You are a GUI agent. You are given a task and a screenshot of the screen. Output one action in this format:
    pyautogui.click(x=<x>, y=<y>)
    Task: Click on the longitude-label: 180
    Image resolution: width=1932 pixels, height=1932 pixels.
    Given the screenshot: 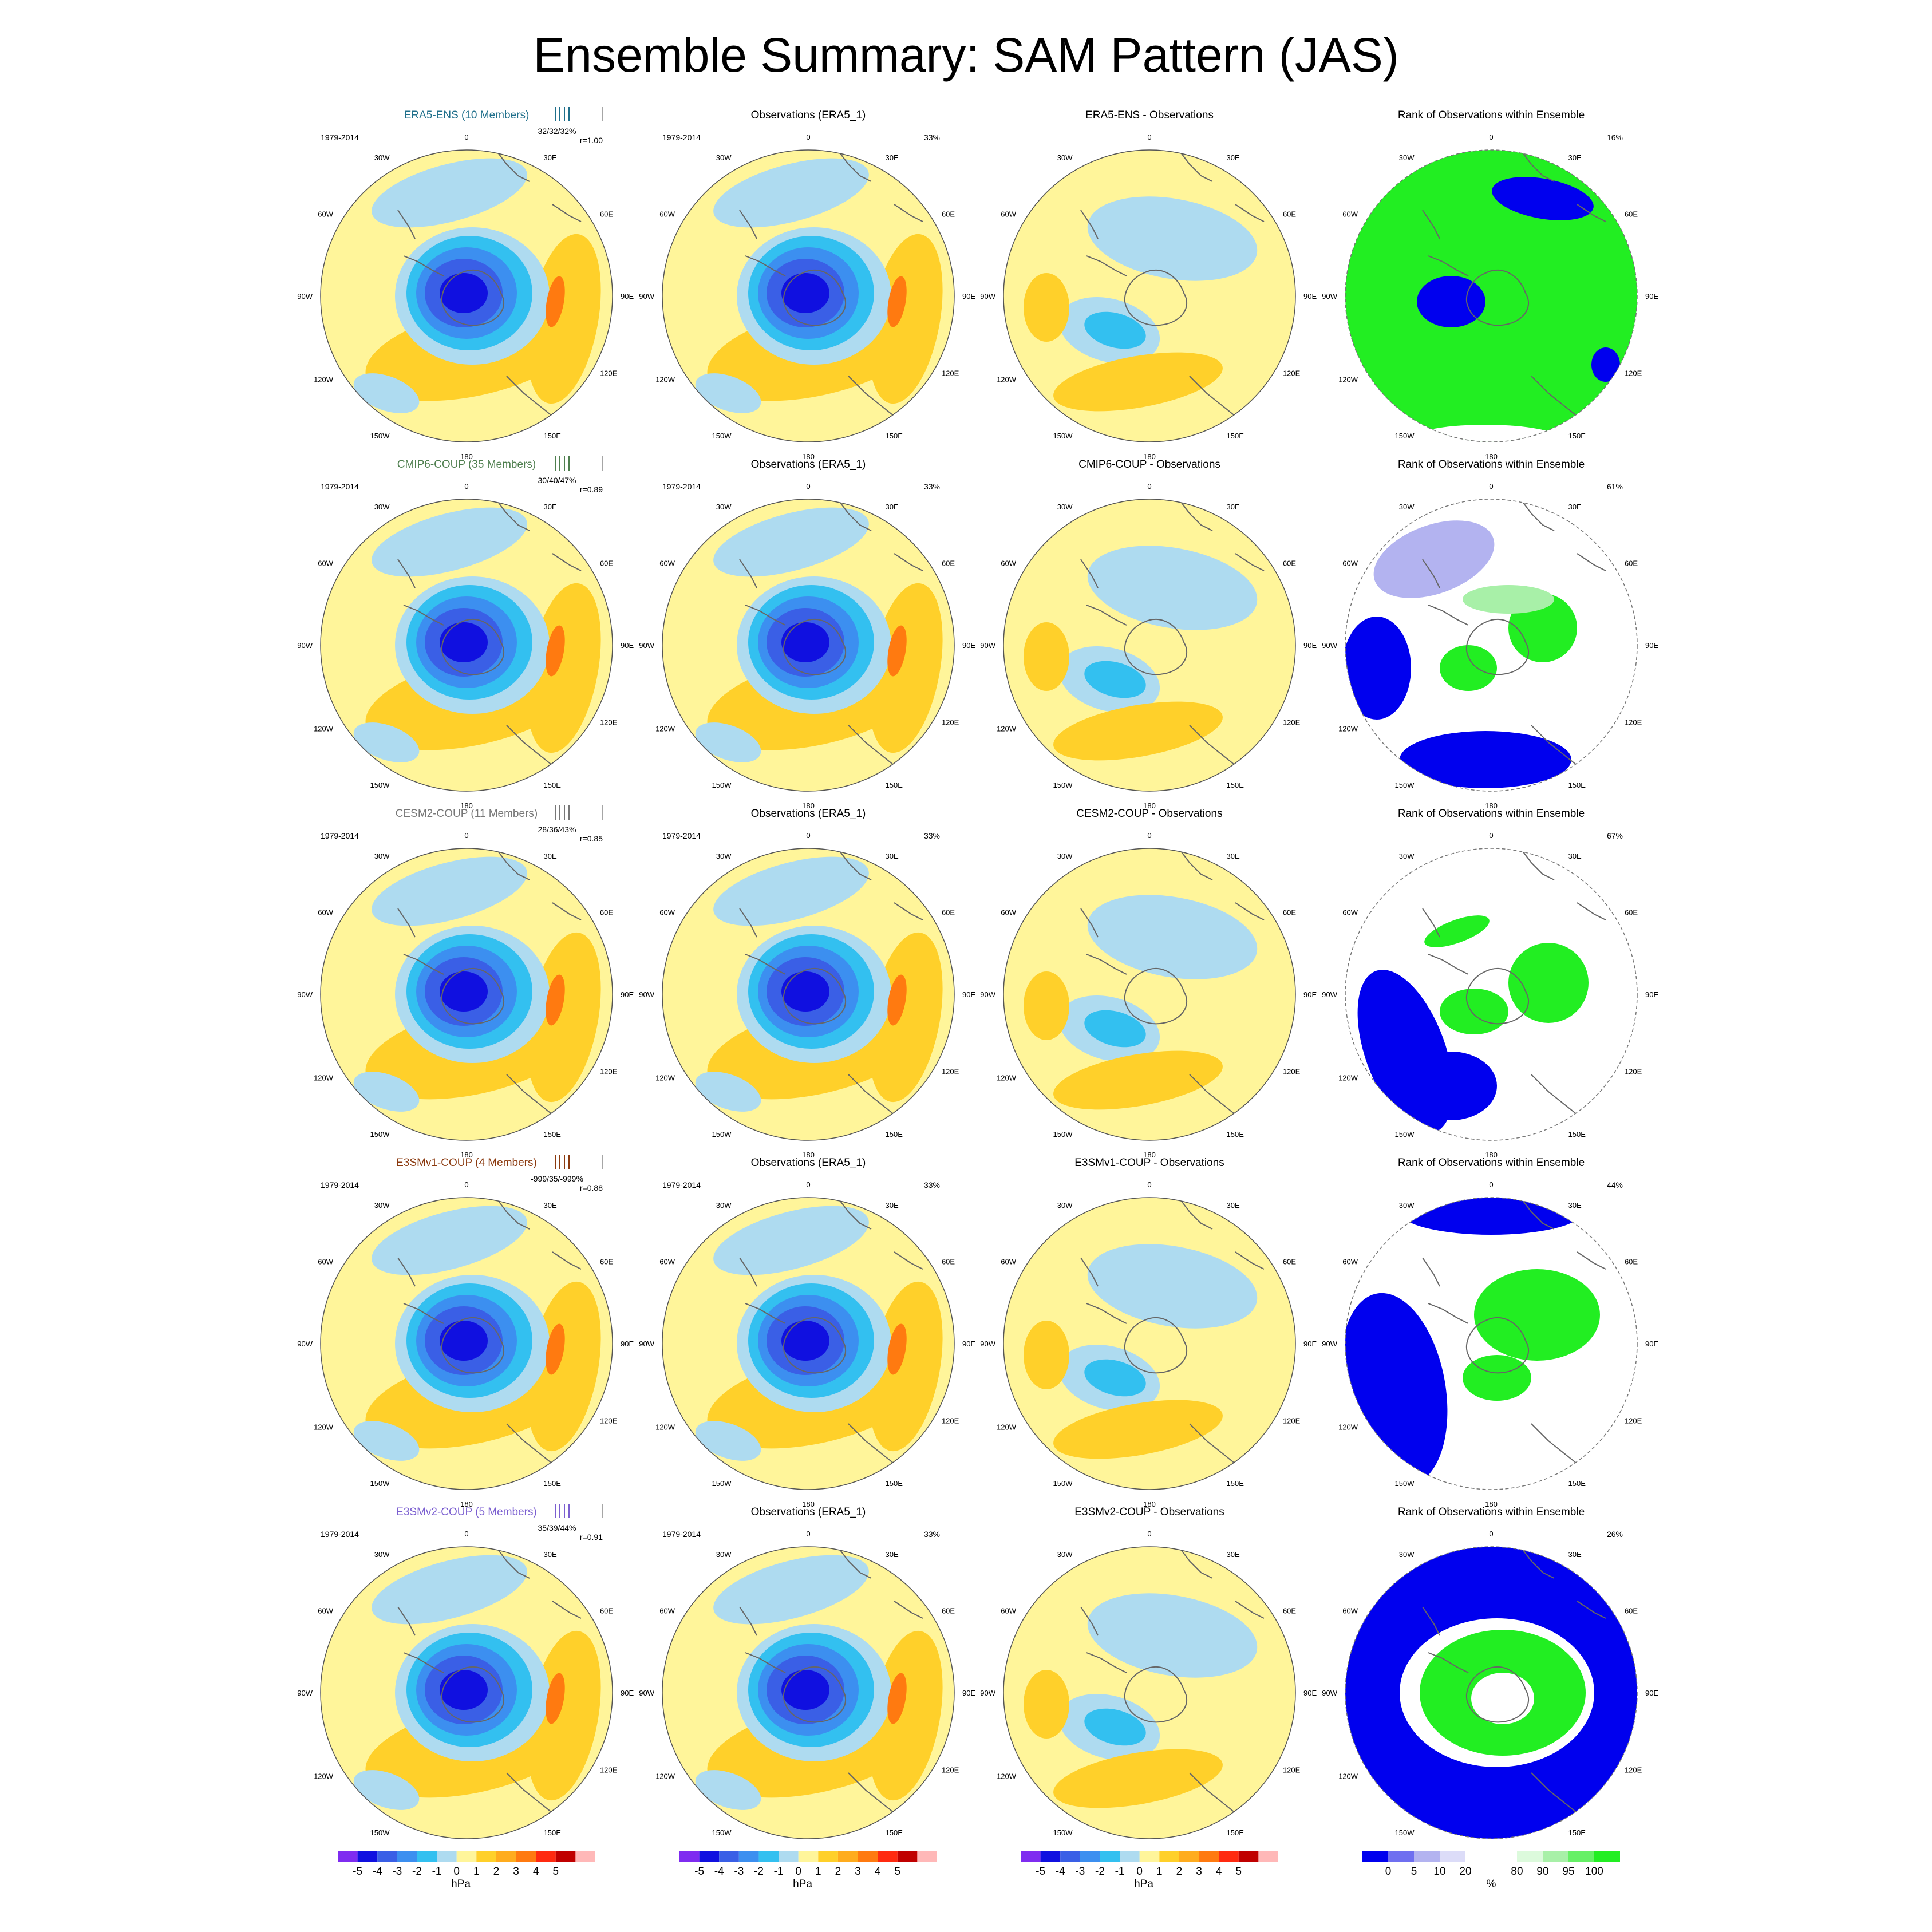 What is the action you would take?
    pyautogui.click(x=1491, y=805)
    